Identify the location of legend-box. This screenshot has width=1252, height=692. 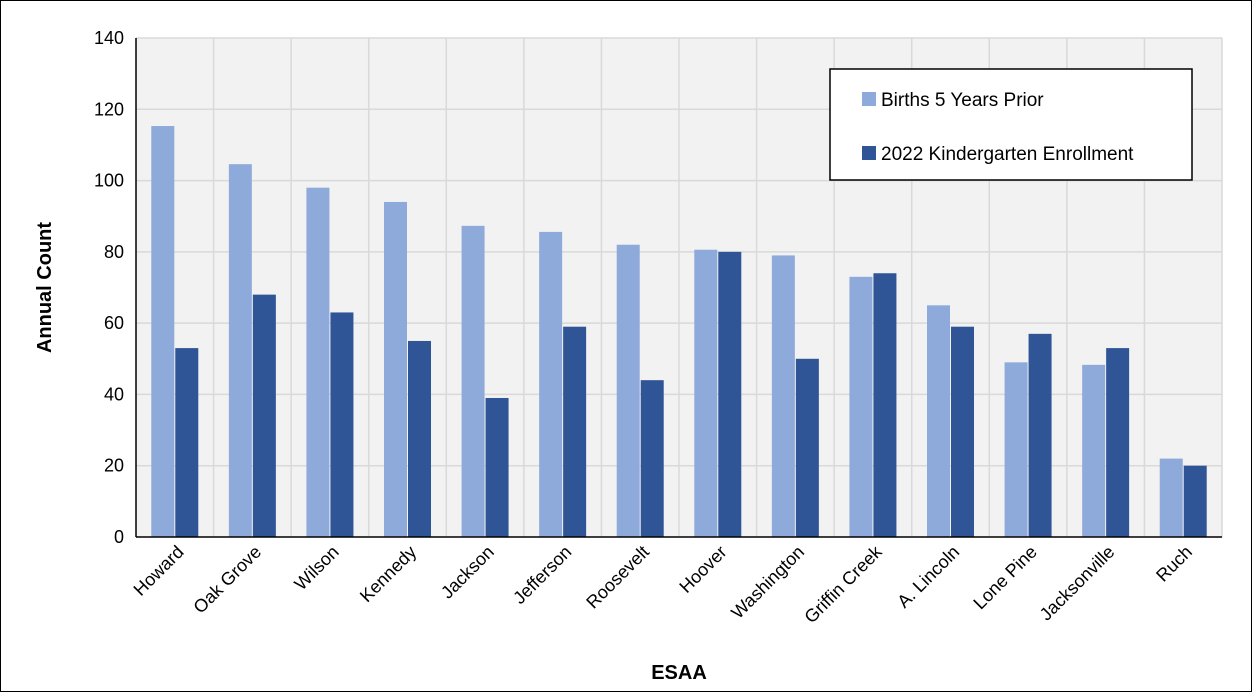
(1011, 124).